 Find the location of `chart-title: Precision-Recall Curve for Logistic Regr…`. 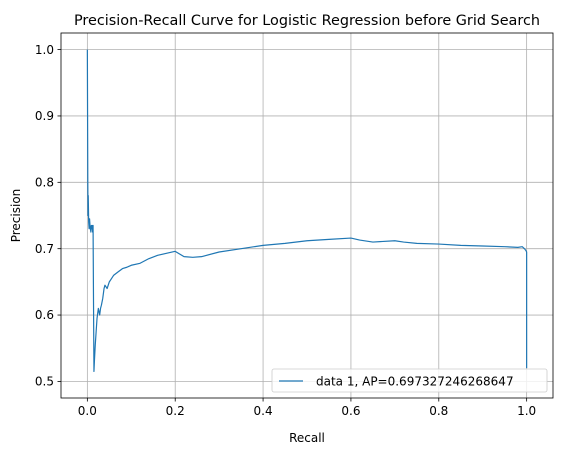

chart-title: Precision-Recall Curve for Logistic Regr… is located at coordinates (307, 21).